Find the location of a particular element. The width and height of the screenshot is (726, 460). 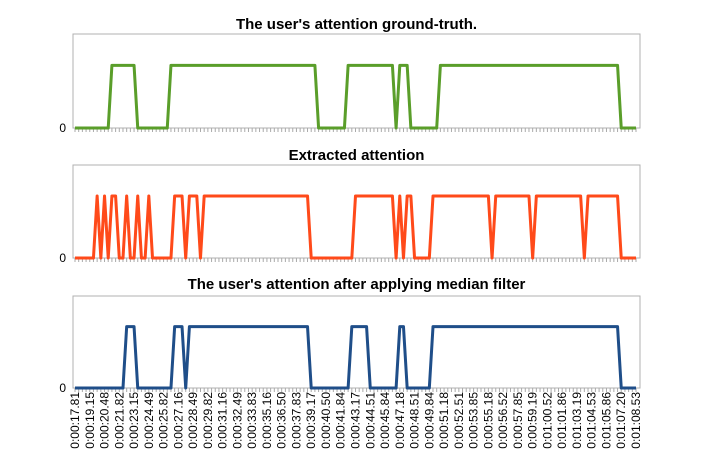

x-tick-label: 0:00:59.19 is located at coordinates (533, 420).